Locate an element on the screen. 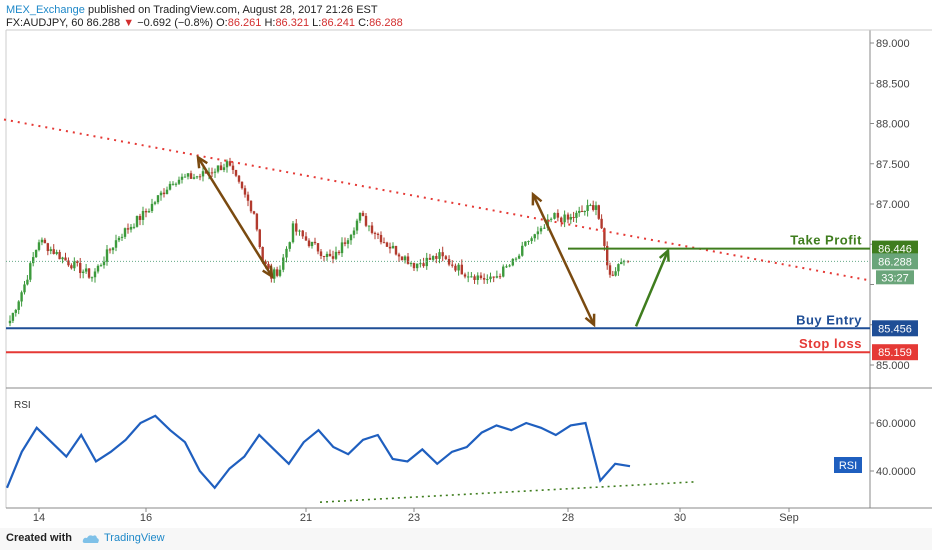  time-tick-label: 14 is located at coordinates (39, 518).